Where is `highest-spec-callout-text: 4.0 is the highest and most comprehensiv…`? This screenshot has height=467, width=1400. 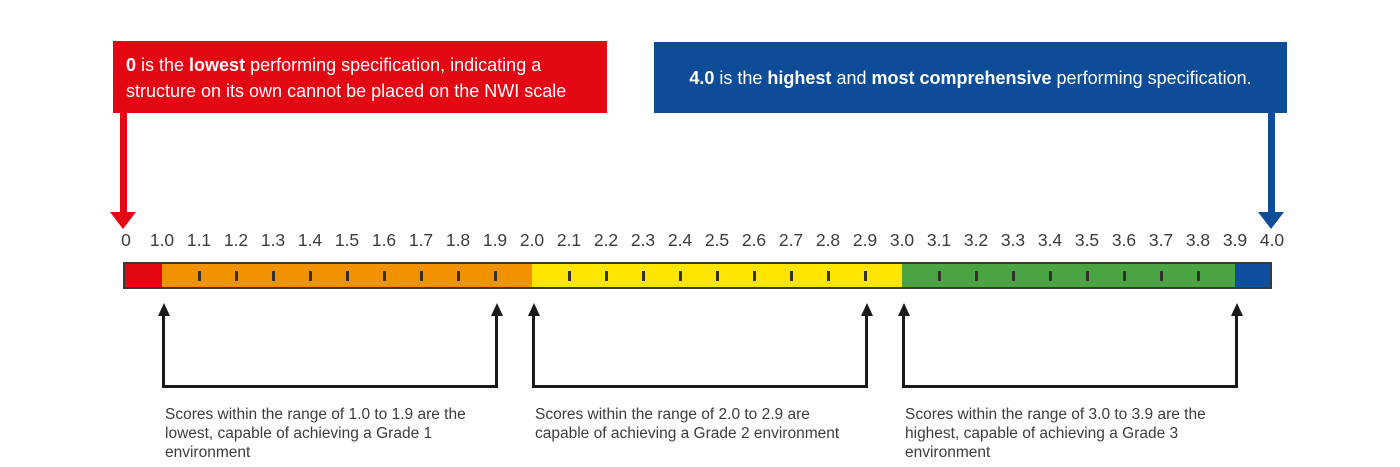
highest-spec-callout-text: 4.0 is the highest and most comprehensiv… is located at coordinates (970, 78).